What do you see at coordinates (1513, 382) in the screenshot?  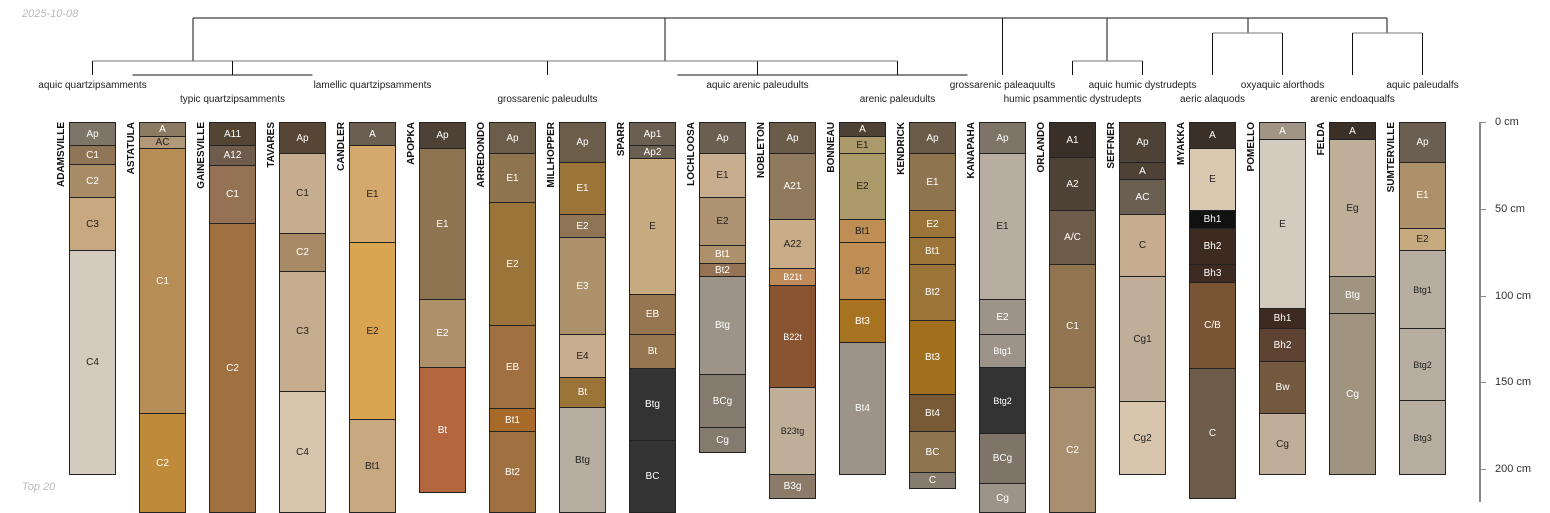 I see `depth-tick-label: 150 cm` at bounding box center [1513, 382].